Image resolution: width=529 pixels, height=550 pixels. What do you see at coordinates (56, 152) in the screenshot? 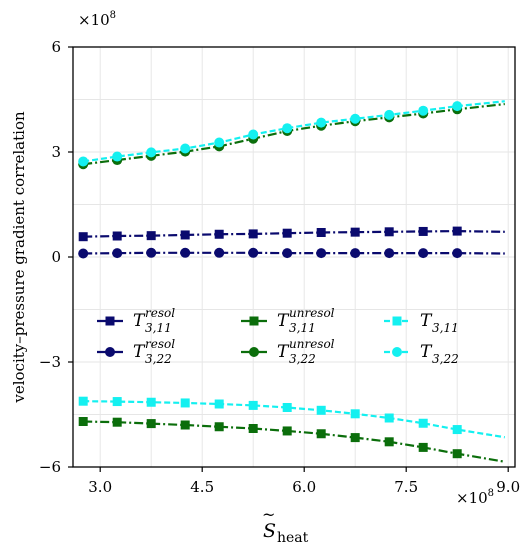
I see `y-tick-label: 3` at bounding box center [56, 152].